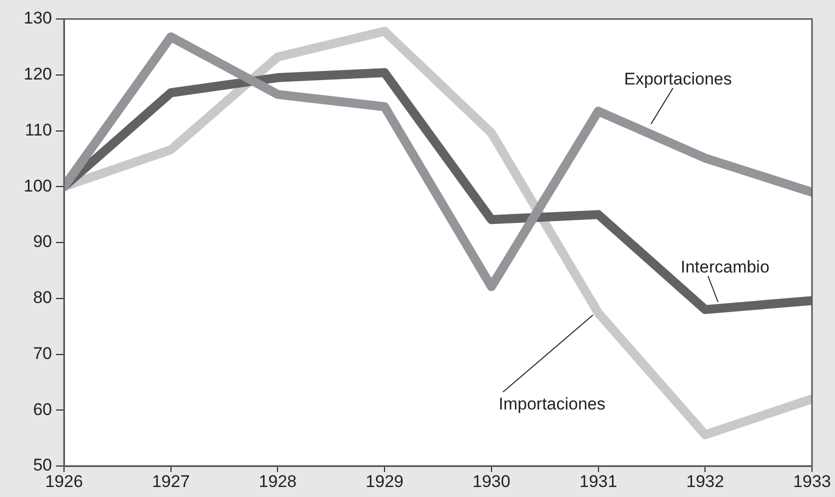 The height and width of the screenshot is (497, 835). I want to click on series-label: Exportaciones, so click(678, 79).